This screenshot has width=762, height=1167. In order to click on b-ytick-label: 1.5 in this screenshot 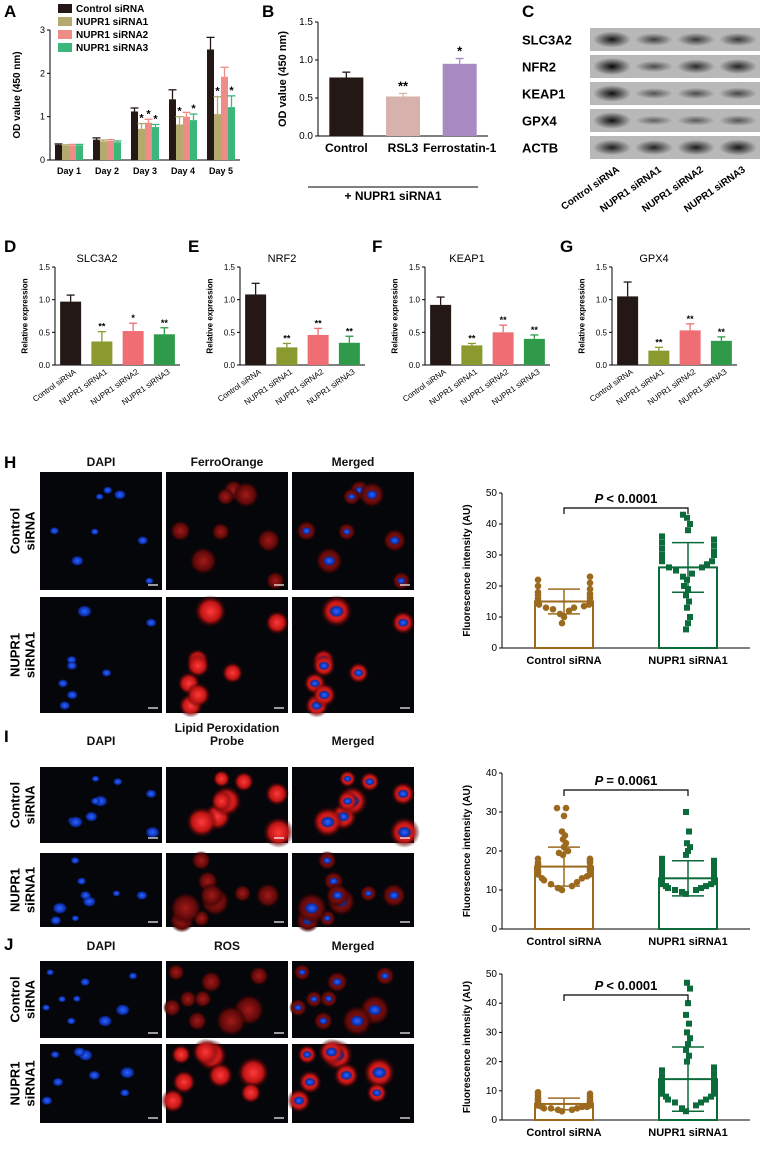, I will do `click(306, 22)`.